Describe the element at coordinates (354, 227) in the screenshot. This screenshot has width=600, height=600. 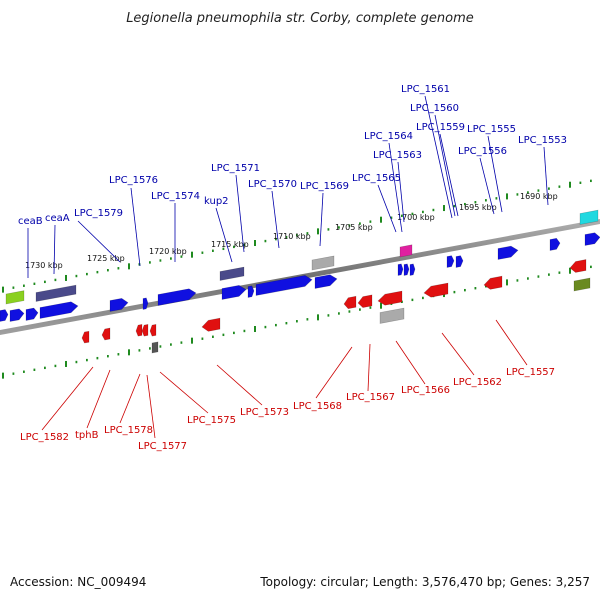
I see `scale-label: 1705 kbp` at that location.